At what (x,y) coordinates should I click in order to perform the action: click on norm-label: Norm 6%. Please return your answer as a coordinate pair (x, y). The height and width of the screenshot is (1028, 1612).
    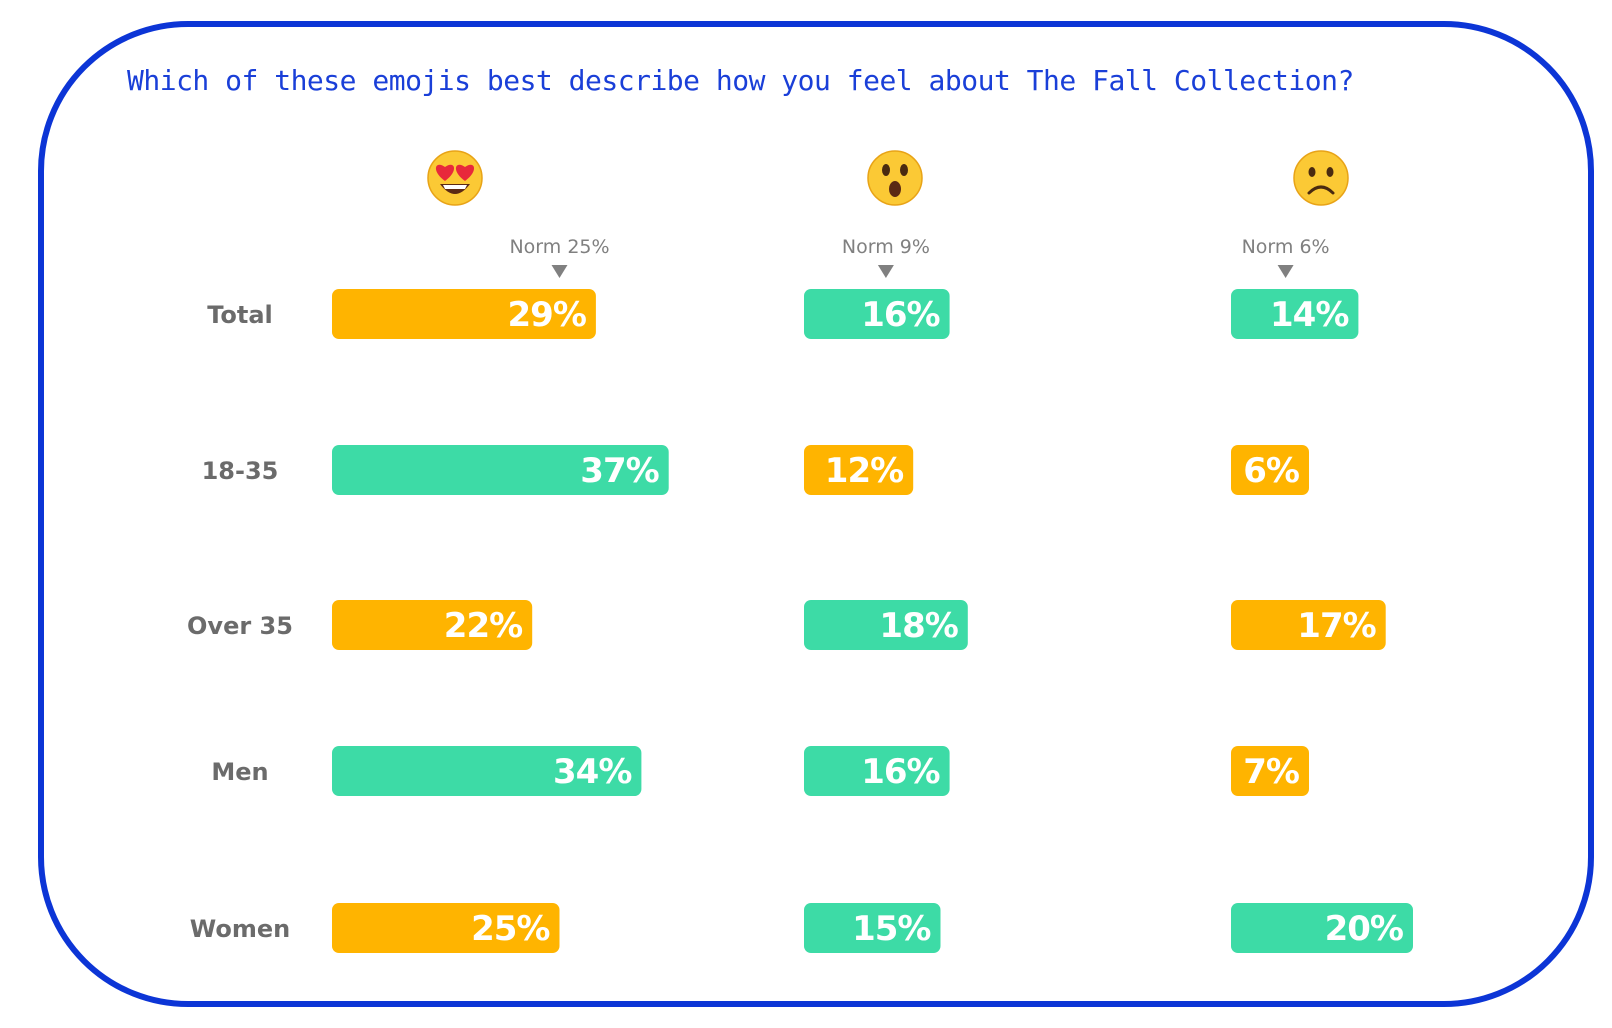
    Looking at the image, I should click on (1286, 247).